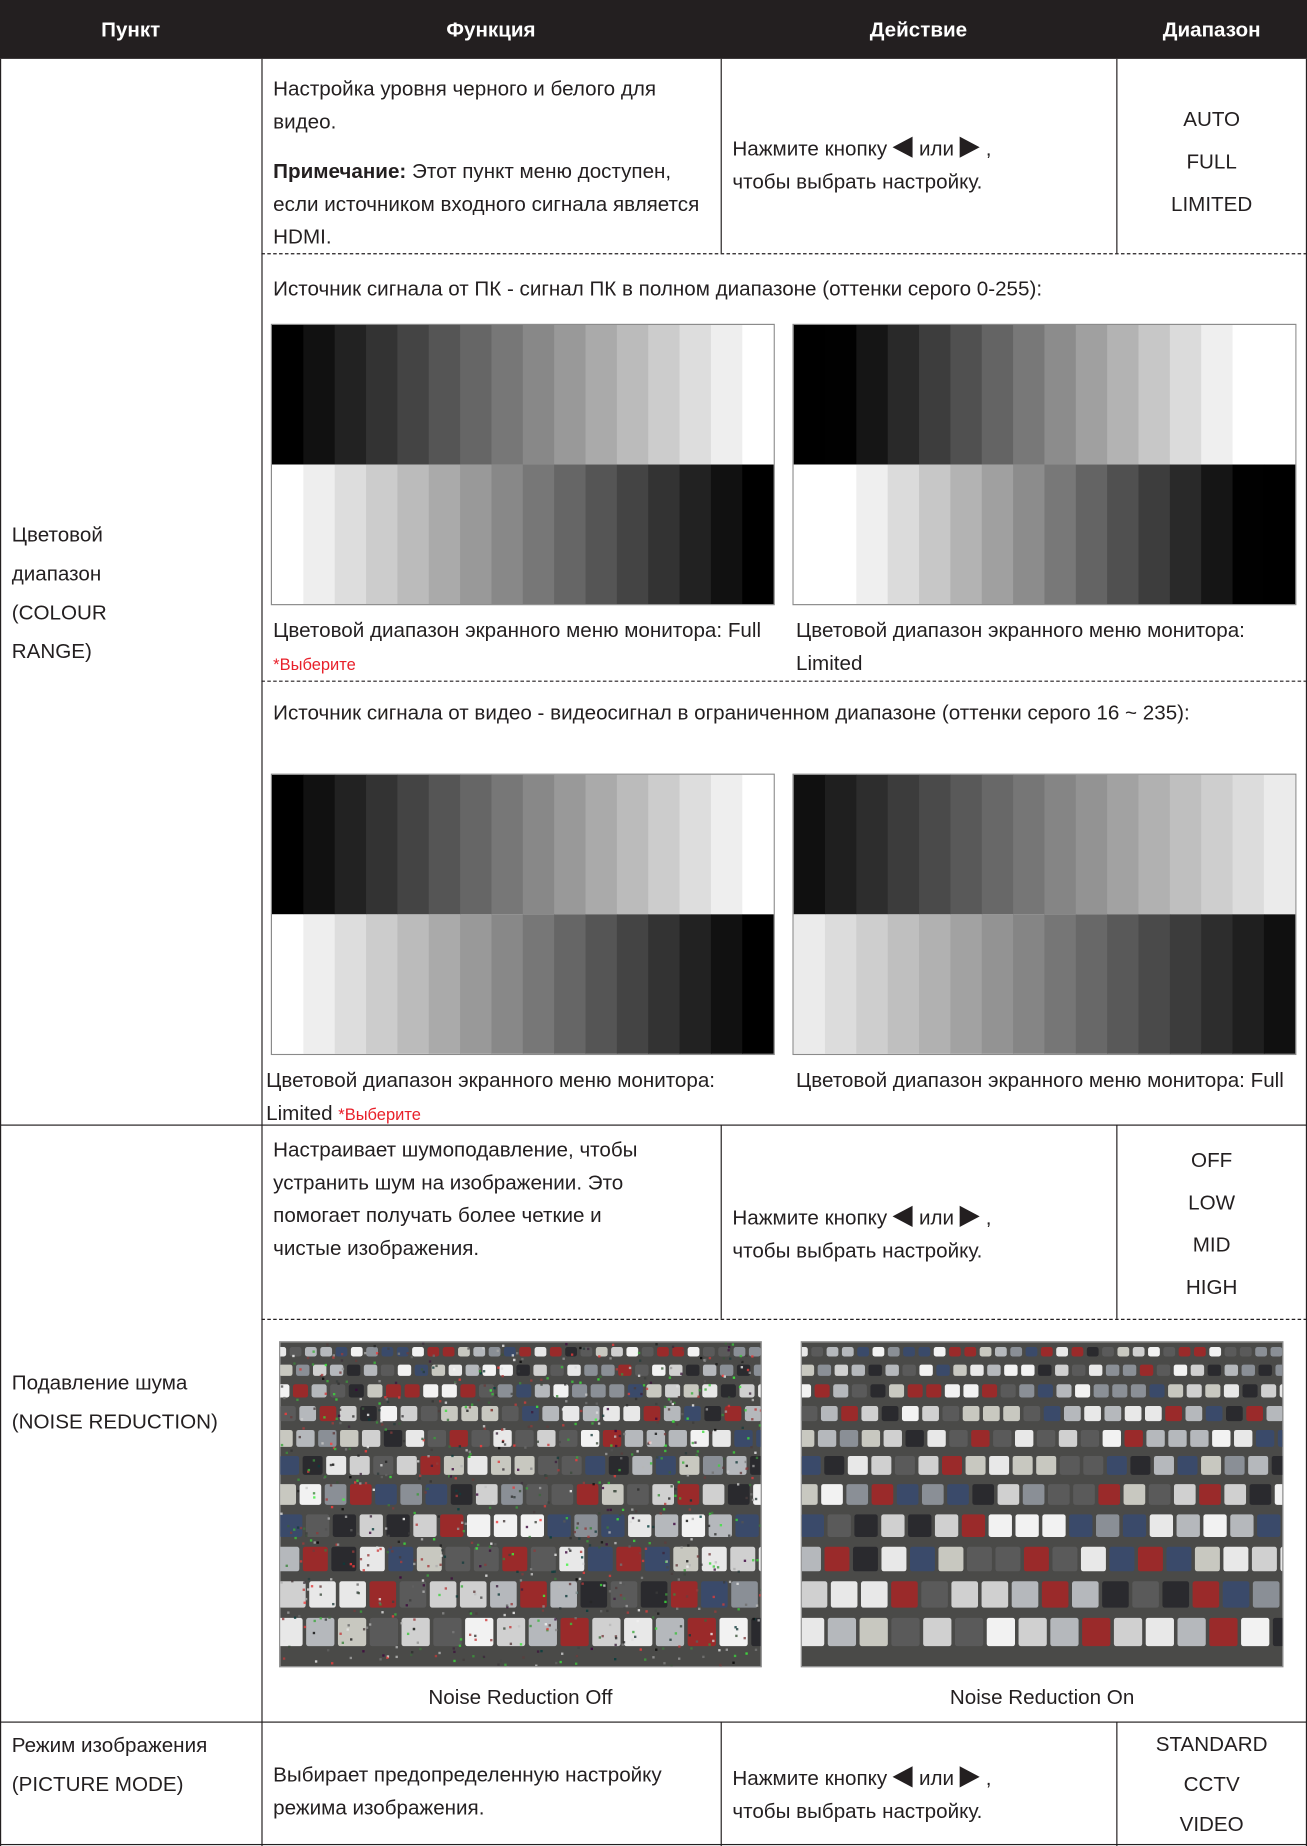 This screenshot has height=1846, width=1307. Describe the element at coordinates (1211, 1744) in the screenshot. I see `range-option: STANDARD` at that location.